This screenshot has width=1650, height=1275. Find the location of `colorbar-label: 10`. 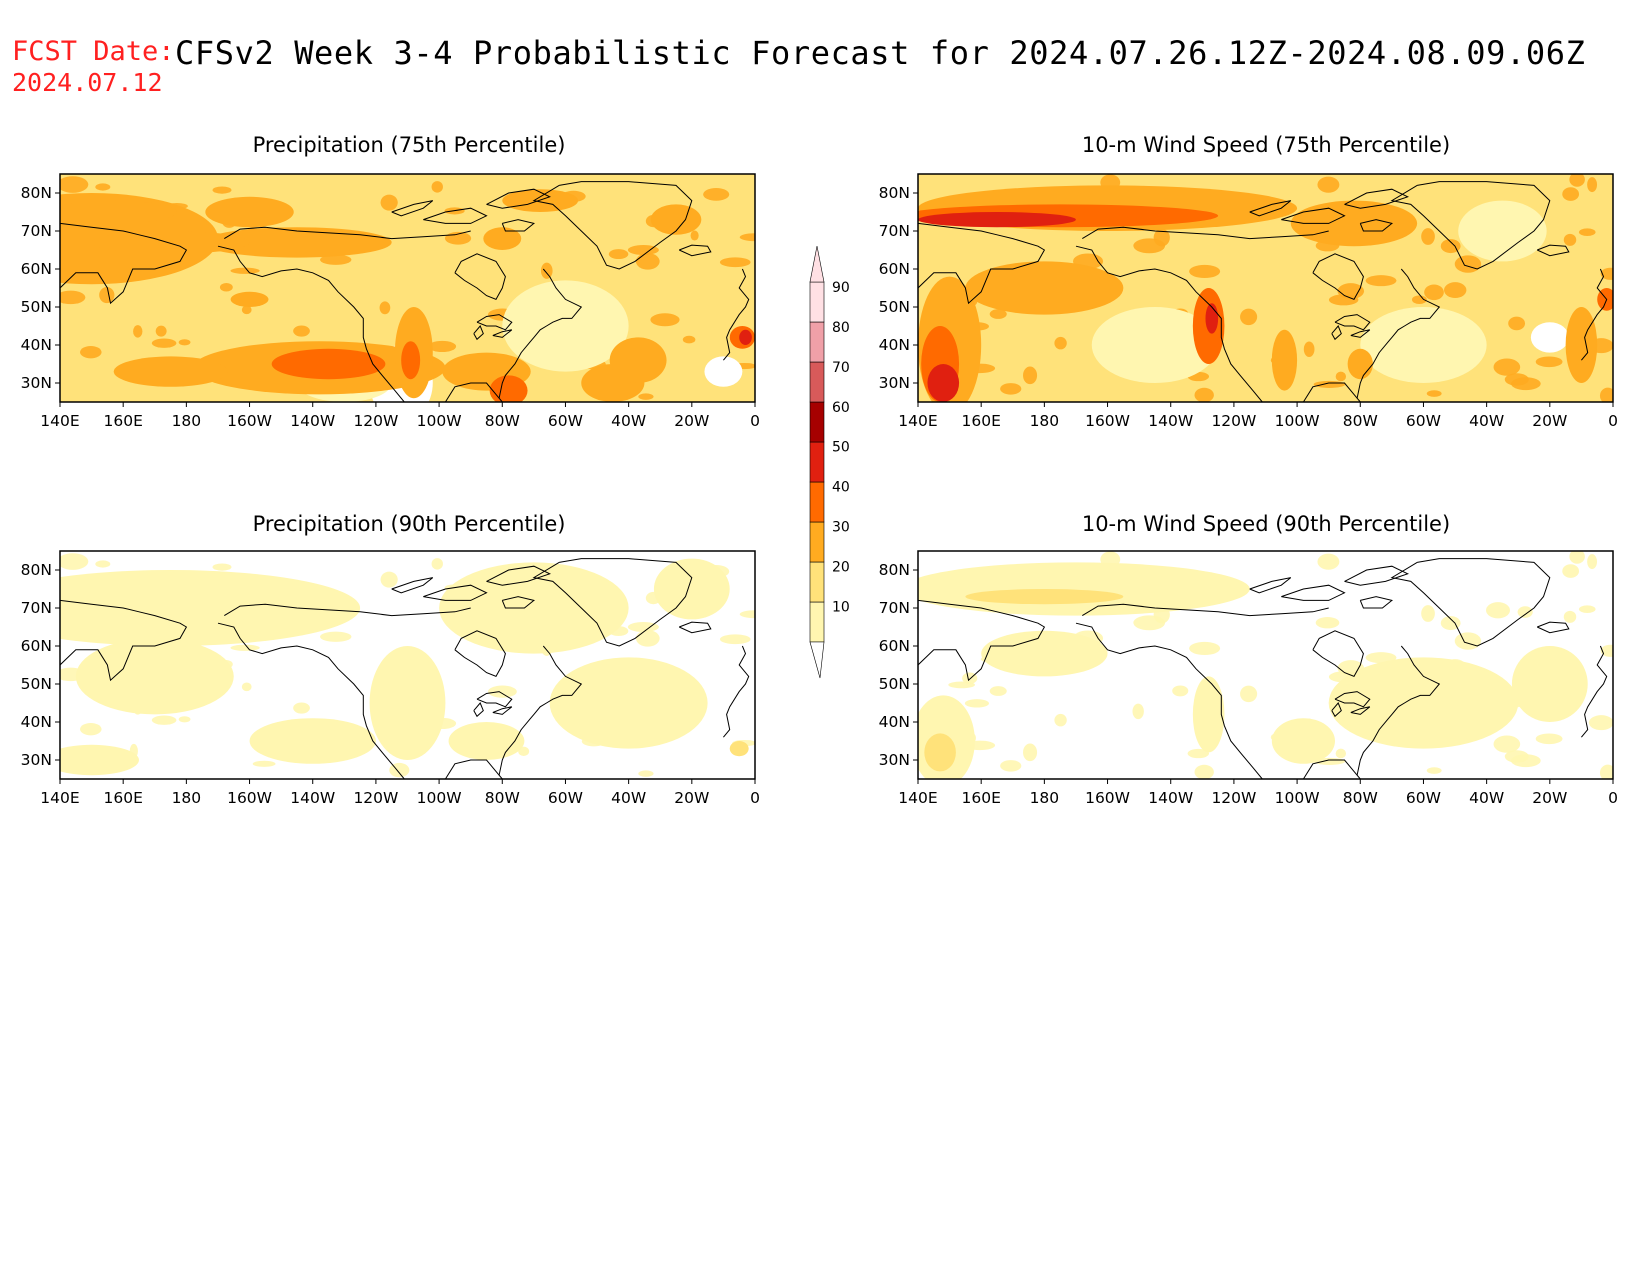

colorbar-label: 10 is located at coordinates (841, 607).